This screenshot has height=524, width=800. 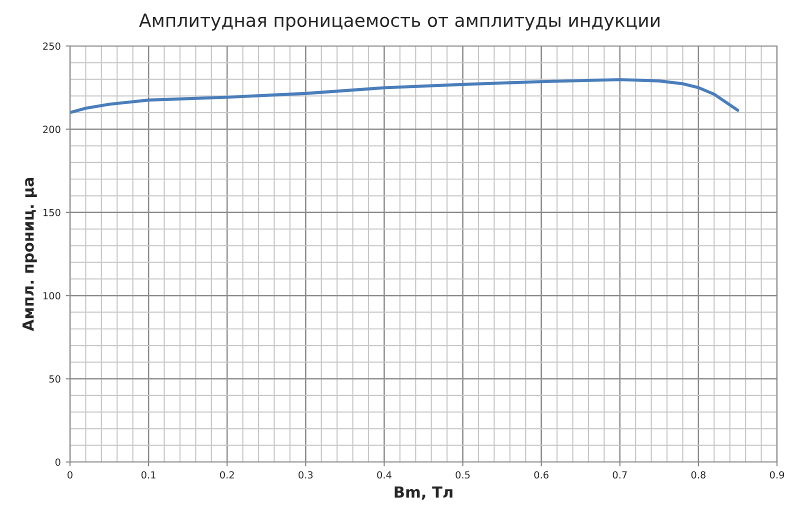 What do you see at coordinates (57, 462) in the screenshot?
I see `y-tick-label: 0` at bounding box center [57, 462].